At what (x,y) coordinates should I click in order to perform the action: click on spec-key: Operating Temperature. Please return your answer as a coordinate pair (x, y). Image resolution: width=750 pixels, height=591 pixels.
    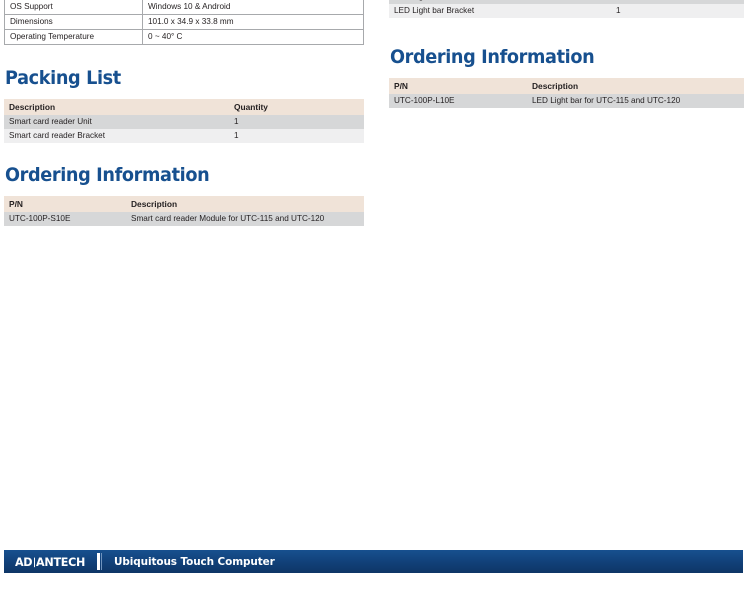
    Looking at the image, I should click on (73, 37).